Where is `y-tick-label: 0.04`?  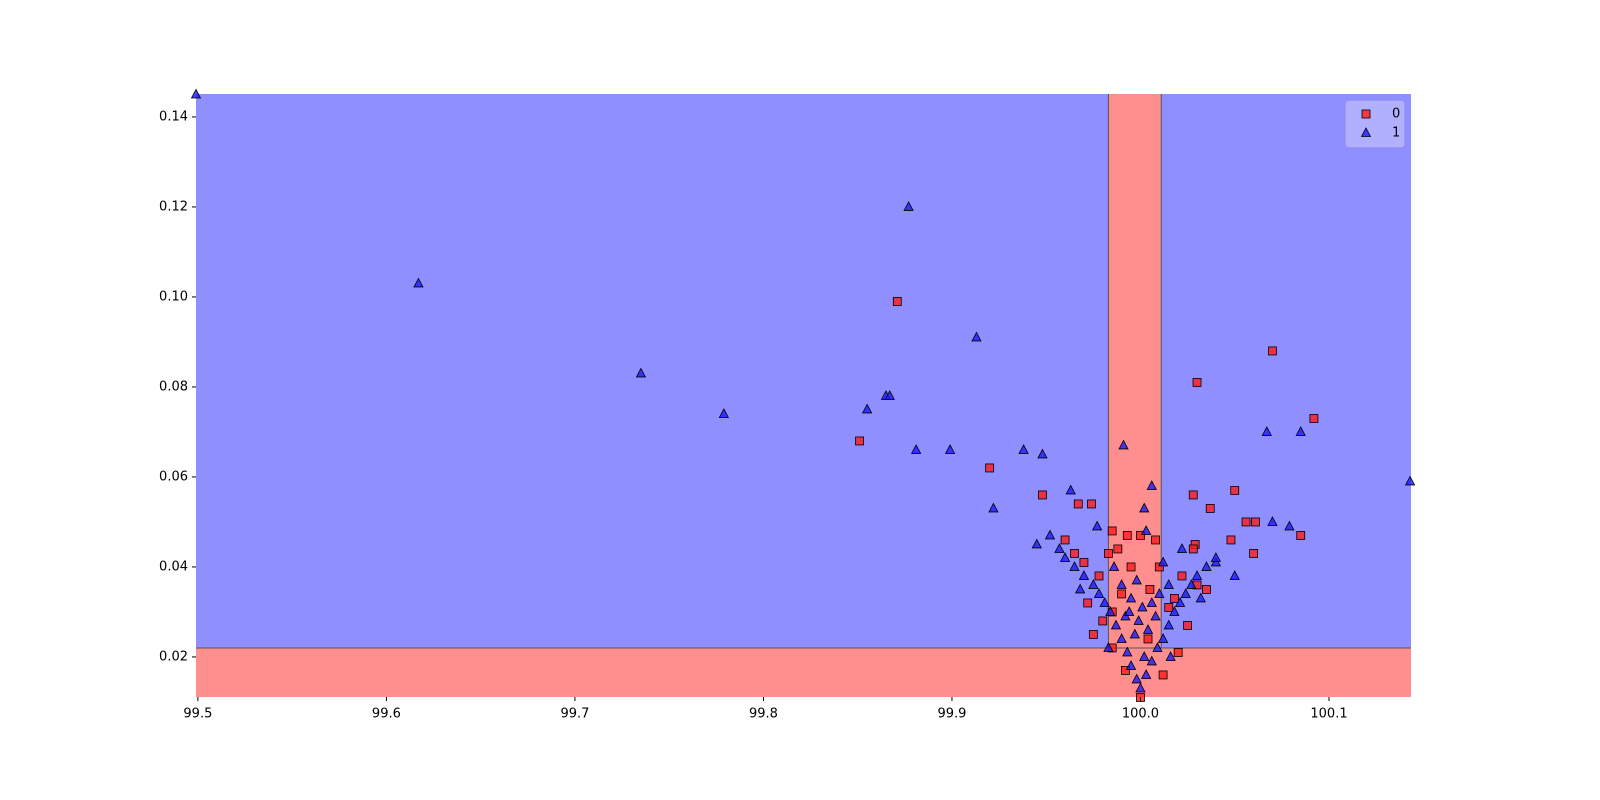 y-tick-label: 0.04 is located at coordinates (173, 566).